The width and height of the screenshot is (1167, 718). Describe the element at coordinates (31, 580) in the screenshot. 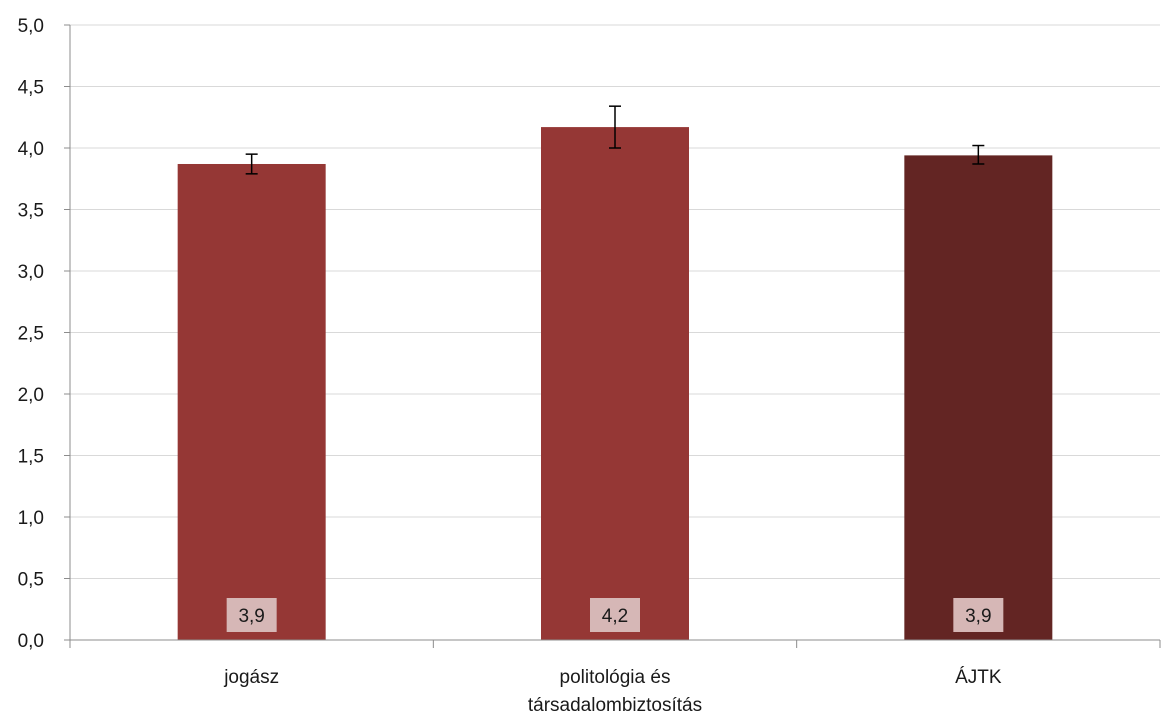

I see `y-tick-label: 0,5` at that location.